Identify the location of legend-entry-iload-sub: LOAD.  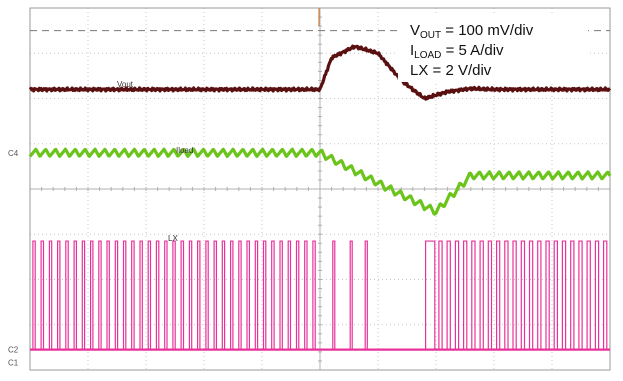
(427, 55).